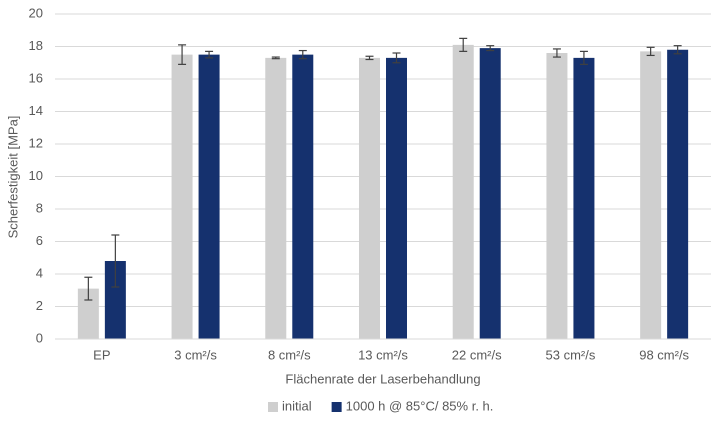 Image resolution: width=715 pixels, height=428 pixels. Describe the element at coordinates (571, 354) in the screenshot. I see `x-tick-label: 53 cm²/s` at that location.